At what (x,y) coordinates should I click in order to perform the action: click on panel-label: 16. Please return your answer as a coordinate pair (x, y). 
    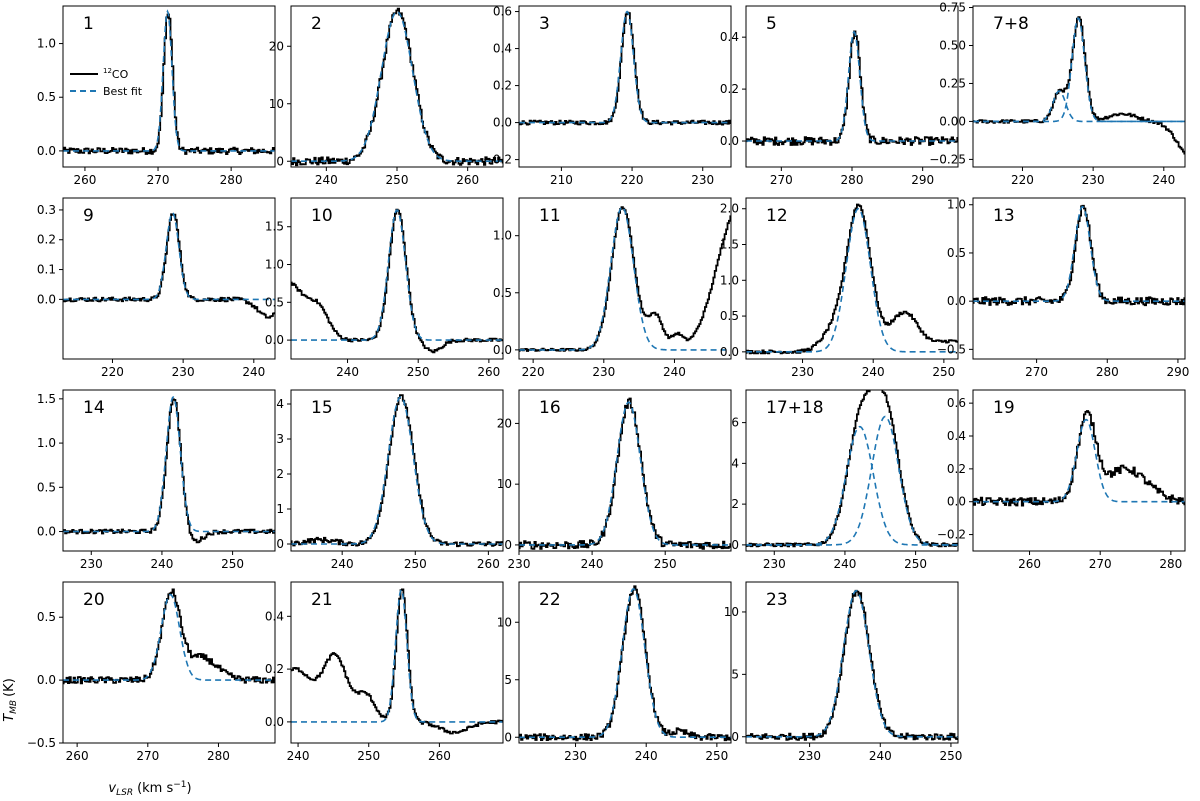
    Looking at the image, I should click on (550, 408).